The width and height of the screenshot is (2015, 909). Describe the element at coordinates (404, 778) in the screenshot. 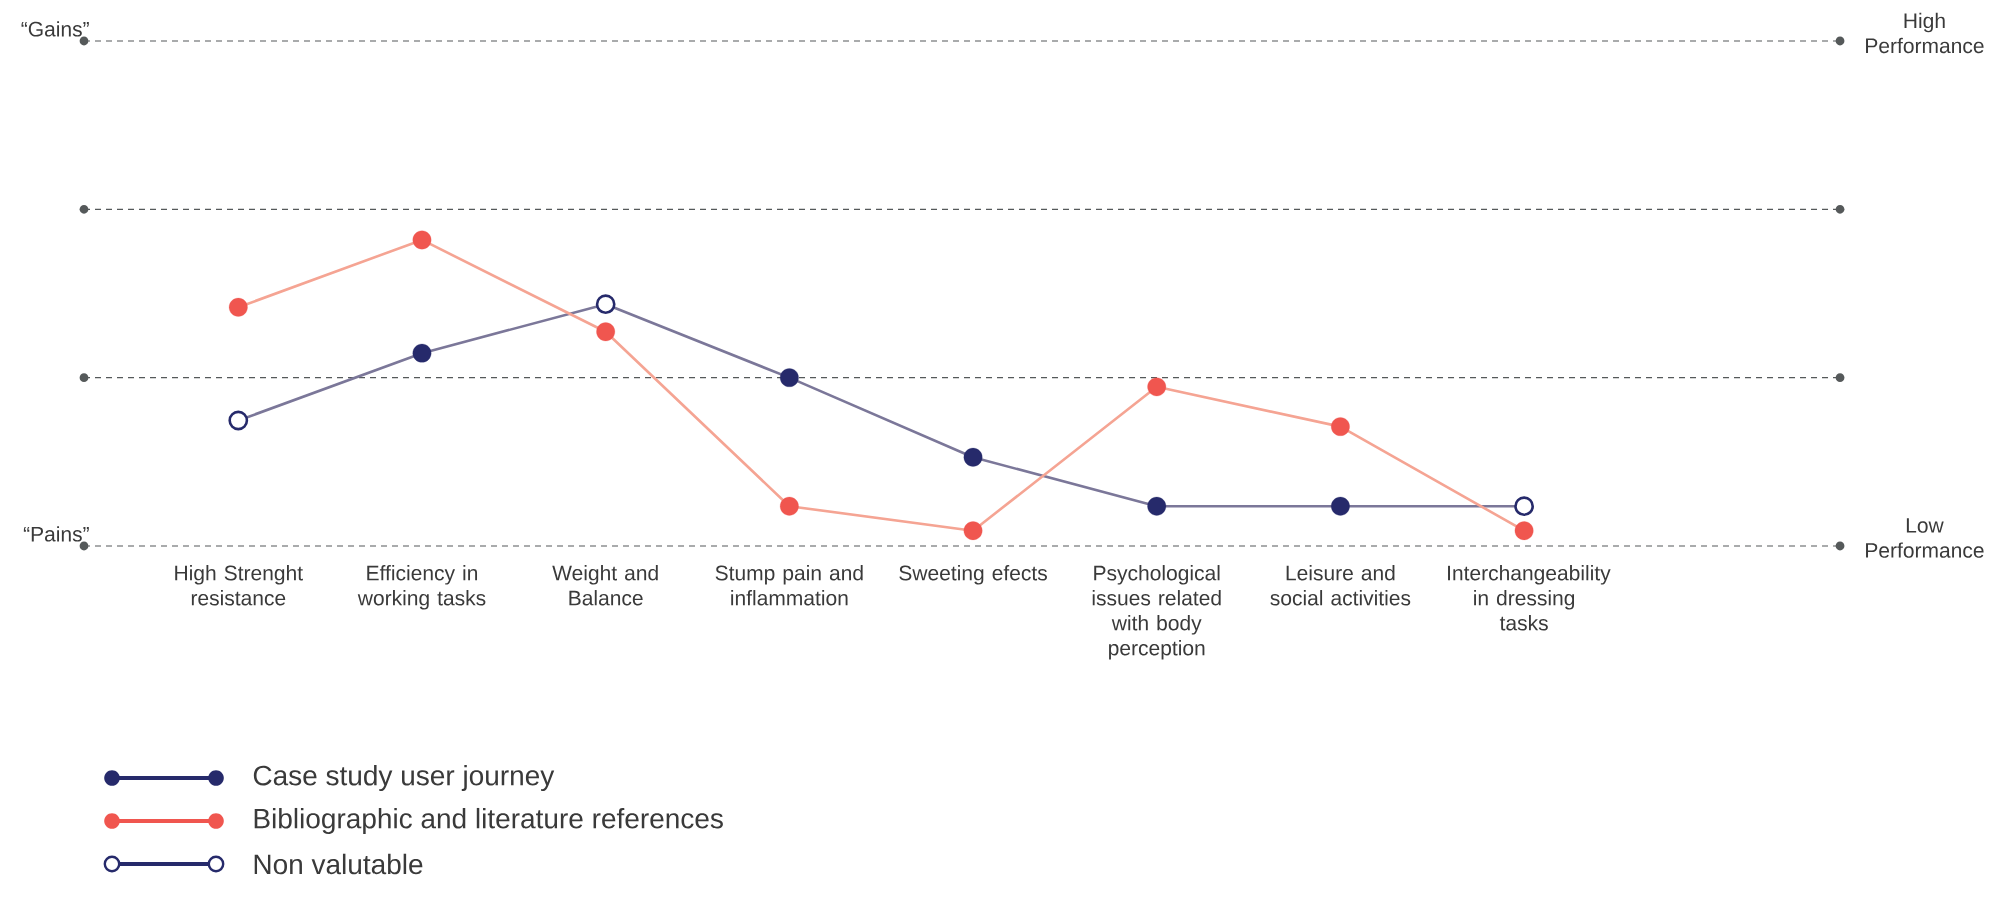

I see `legend-label: Case study user journey` at that location.